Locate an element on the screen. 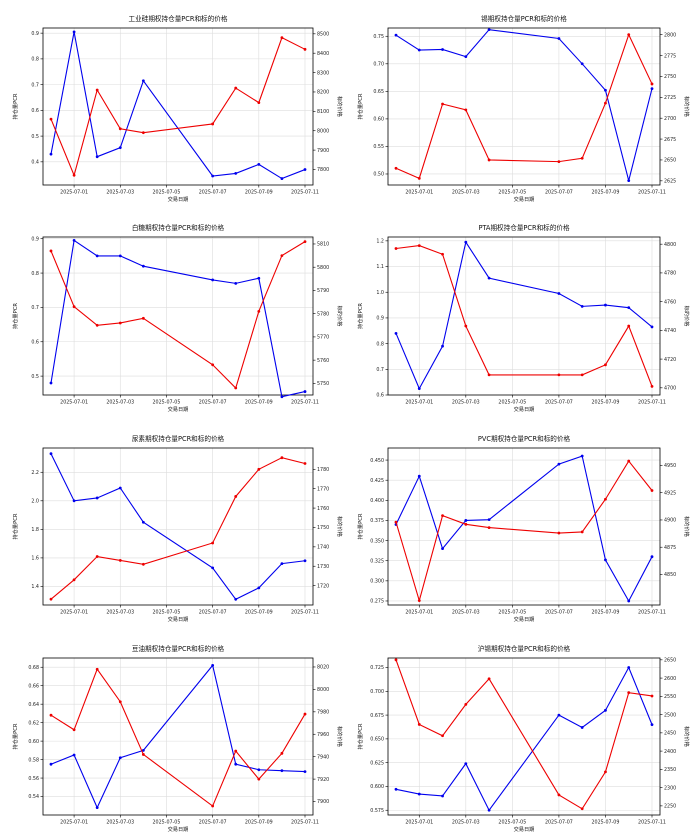 The image size is (700, 837). y-left-tick-label: 0.56 is located at coordinates (33, 779).